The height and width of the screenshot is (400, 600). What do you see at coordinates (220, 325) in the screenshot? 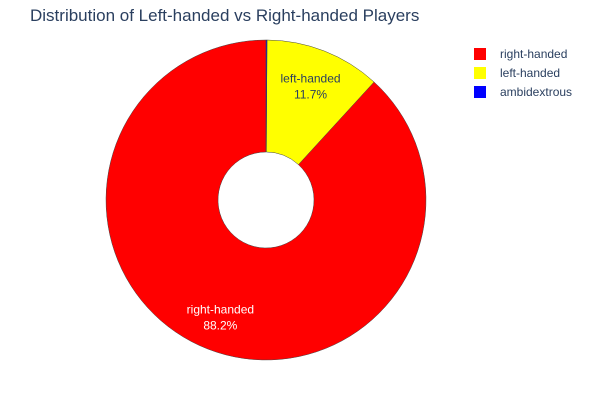
I see `slice-percent-right-handed: 88.2%` at bounding box center [220, 325].